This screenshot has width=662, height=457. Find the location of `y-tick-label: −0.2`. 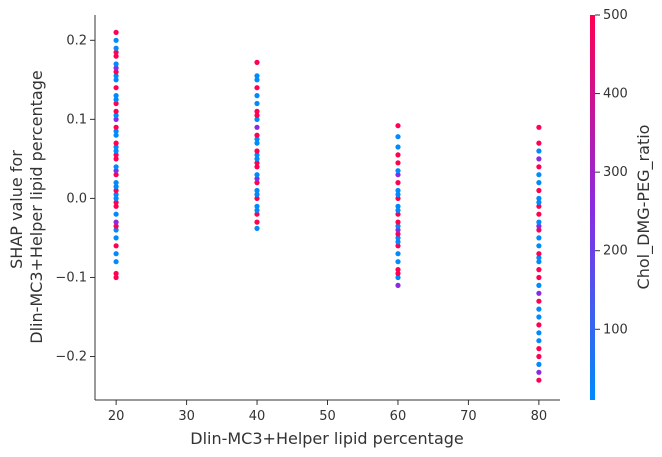

y-tick-label: −0.2 is located at coordinates (71, 357).